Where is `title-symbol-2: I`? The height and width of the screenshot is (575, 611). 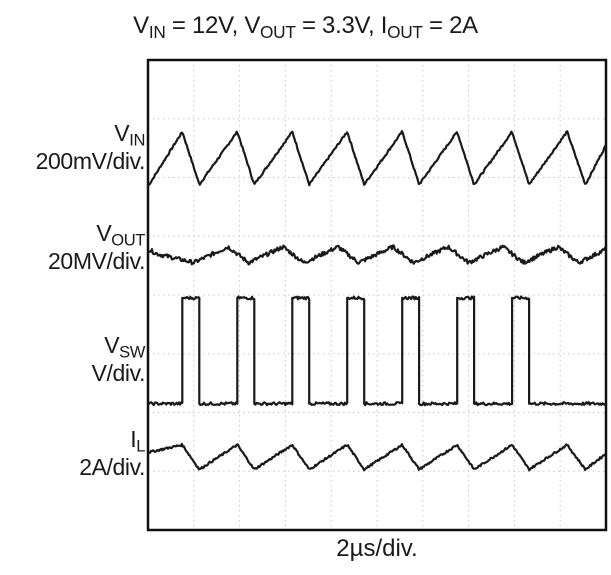 title-symbol-2: I is located at coordinates (384, 25).